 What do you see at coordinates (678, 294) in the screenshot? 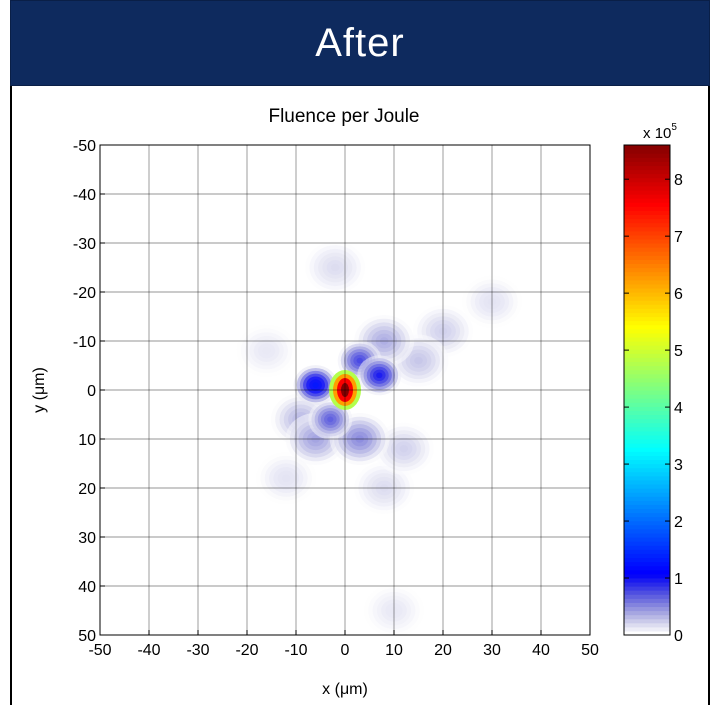
I see `colorbar-tick-label: 6` at bounding box center [678, 294].